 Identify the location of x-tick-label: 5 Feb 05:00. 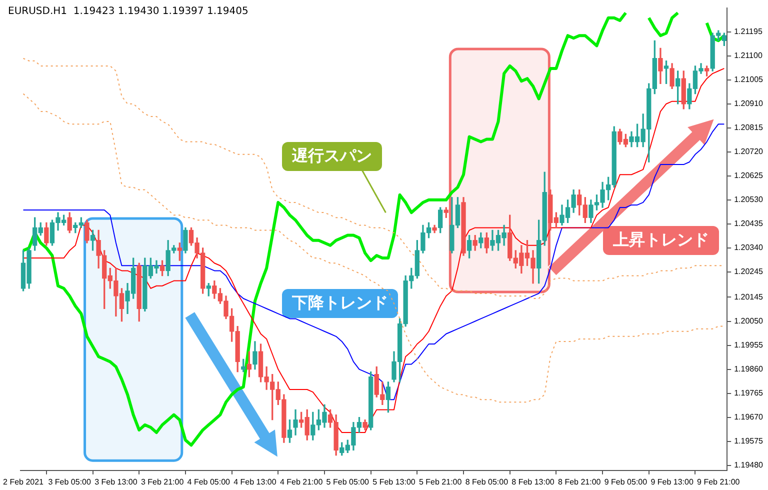
(348, 481).